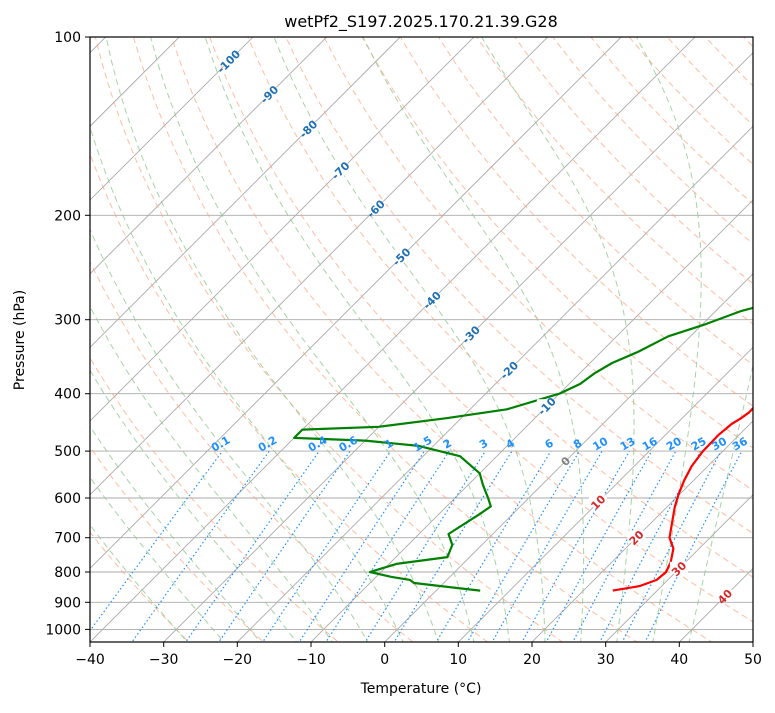 This screenshot has height=713, width=775. I want to click on x-tick-label: 10, so click(458, 660).